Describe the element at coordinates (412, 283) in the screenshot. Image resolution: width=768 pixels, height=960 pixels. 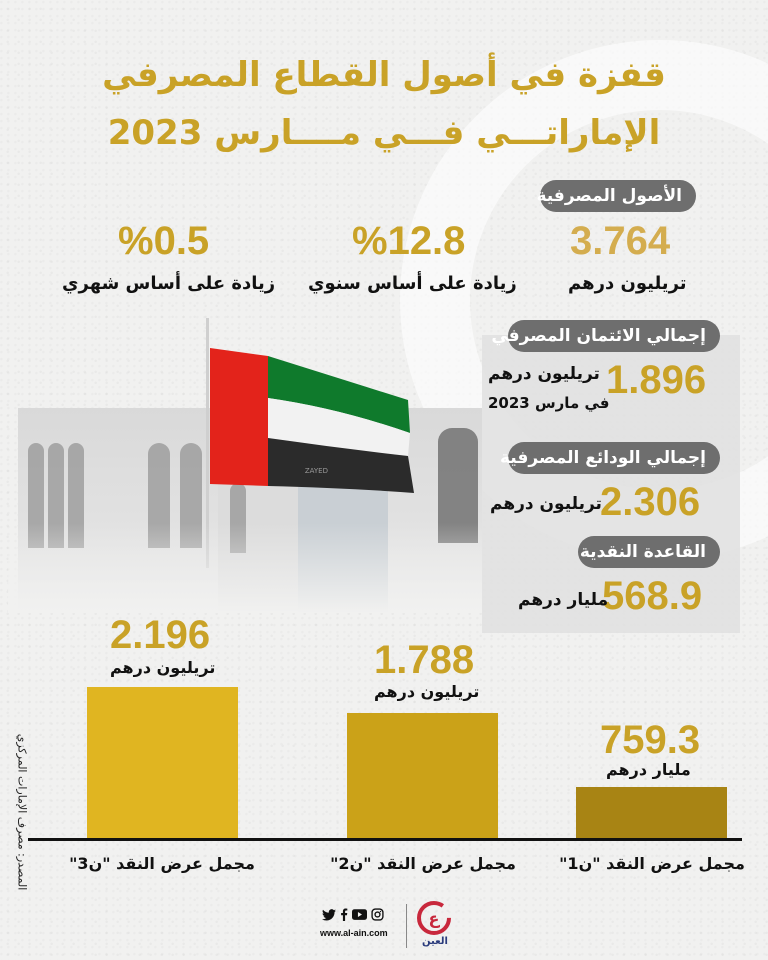
I see `yearly-growth-caption: زيادة على أساس سنوي` at that location.